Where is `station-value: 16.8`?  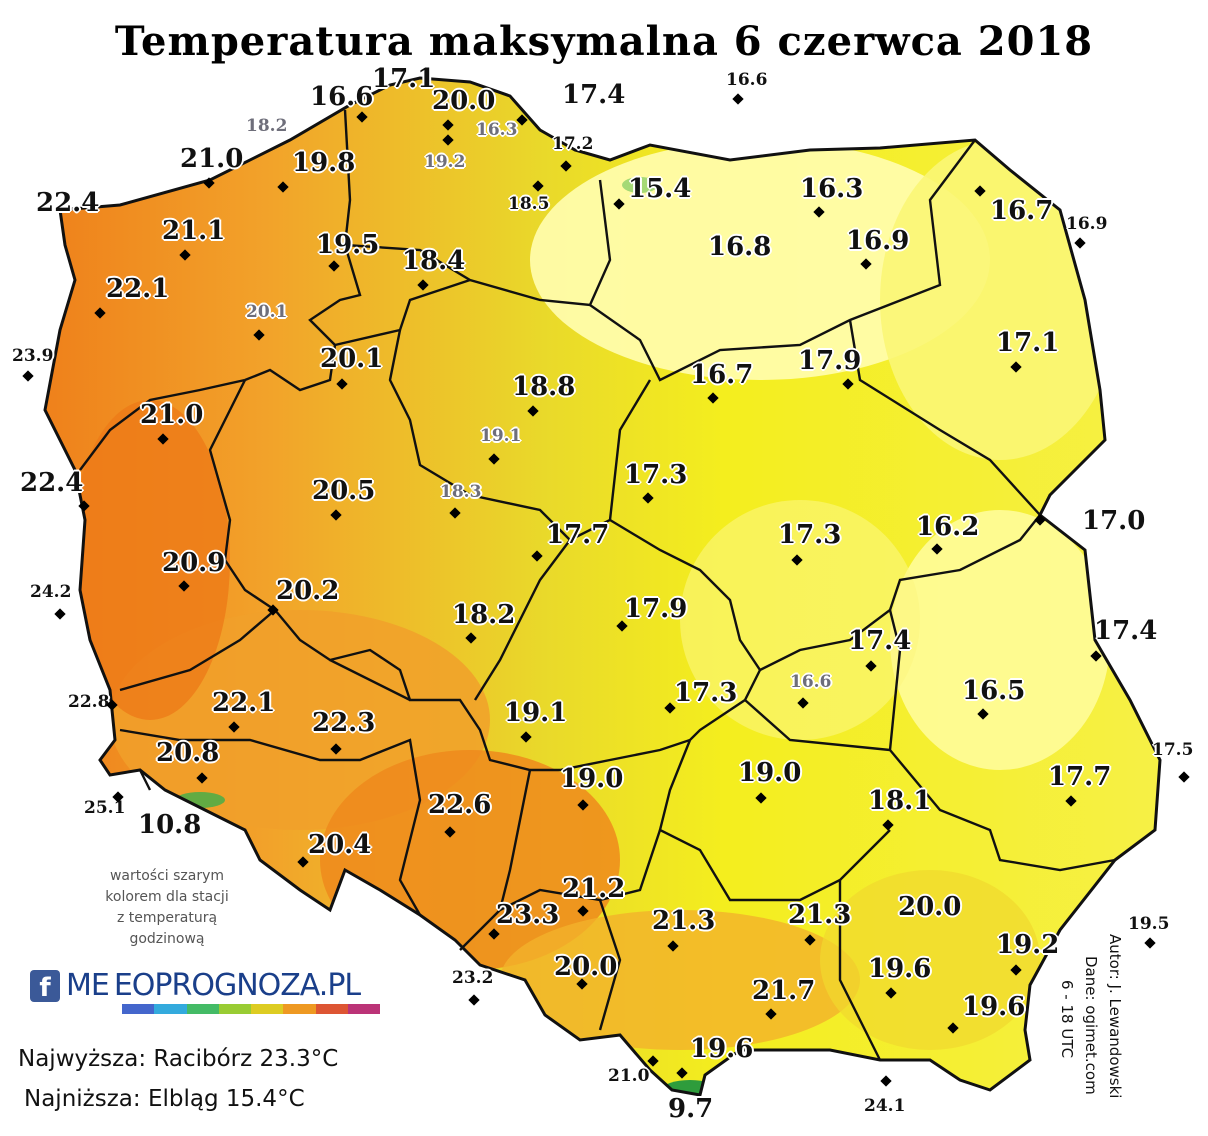
station-value: 16.8 is located at coordinates (740, 247).